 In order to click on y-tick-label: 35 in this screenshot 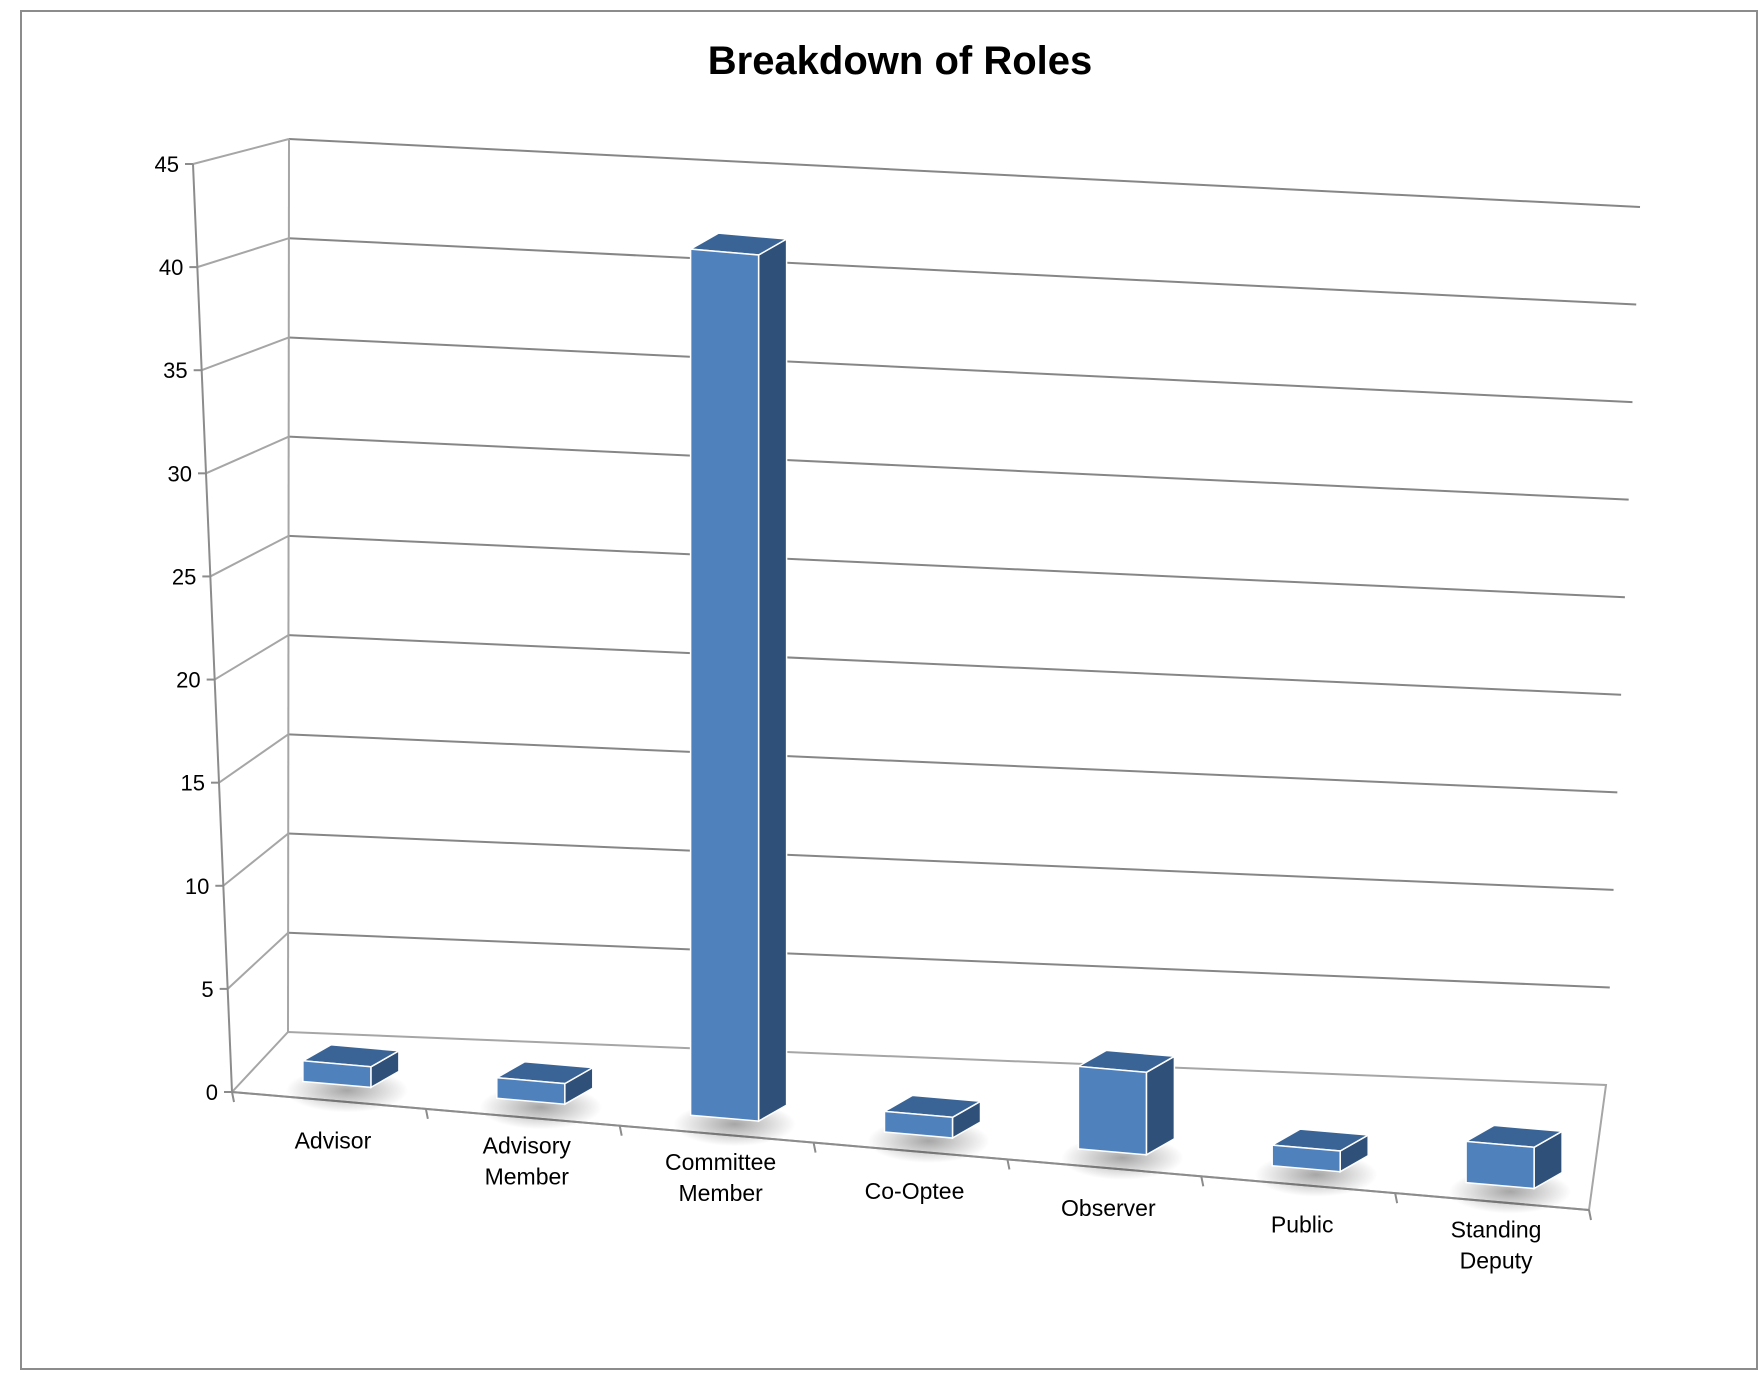, I will do `click(175, 370)`.